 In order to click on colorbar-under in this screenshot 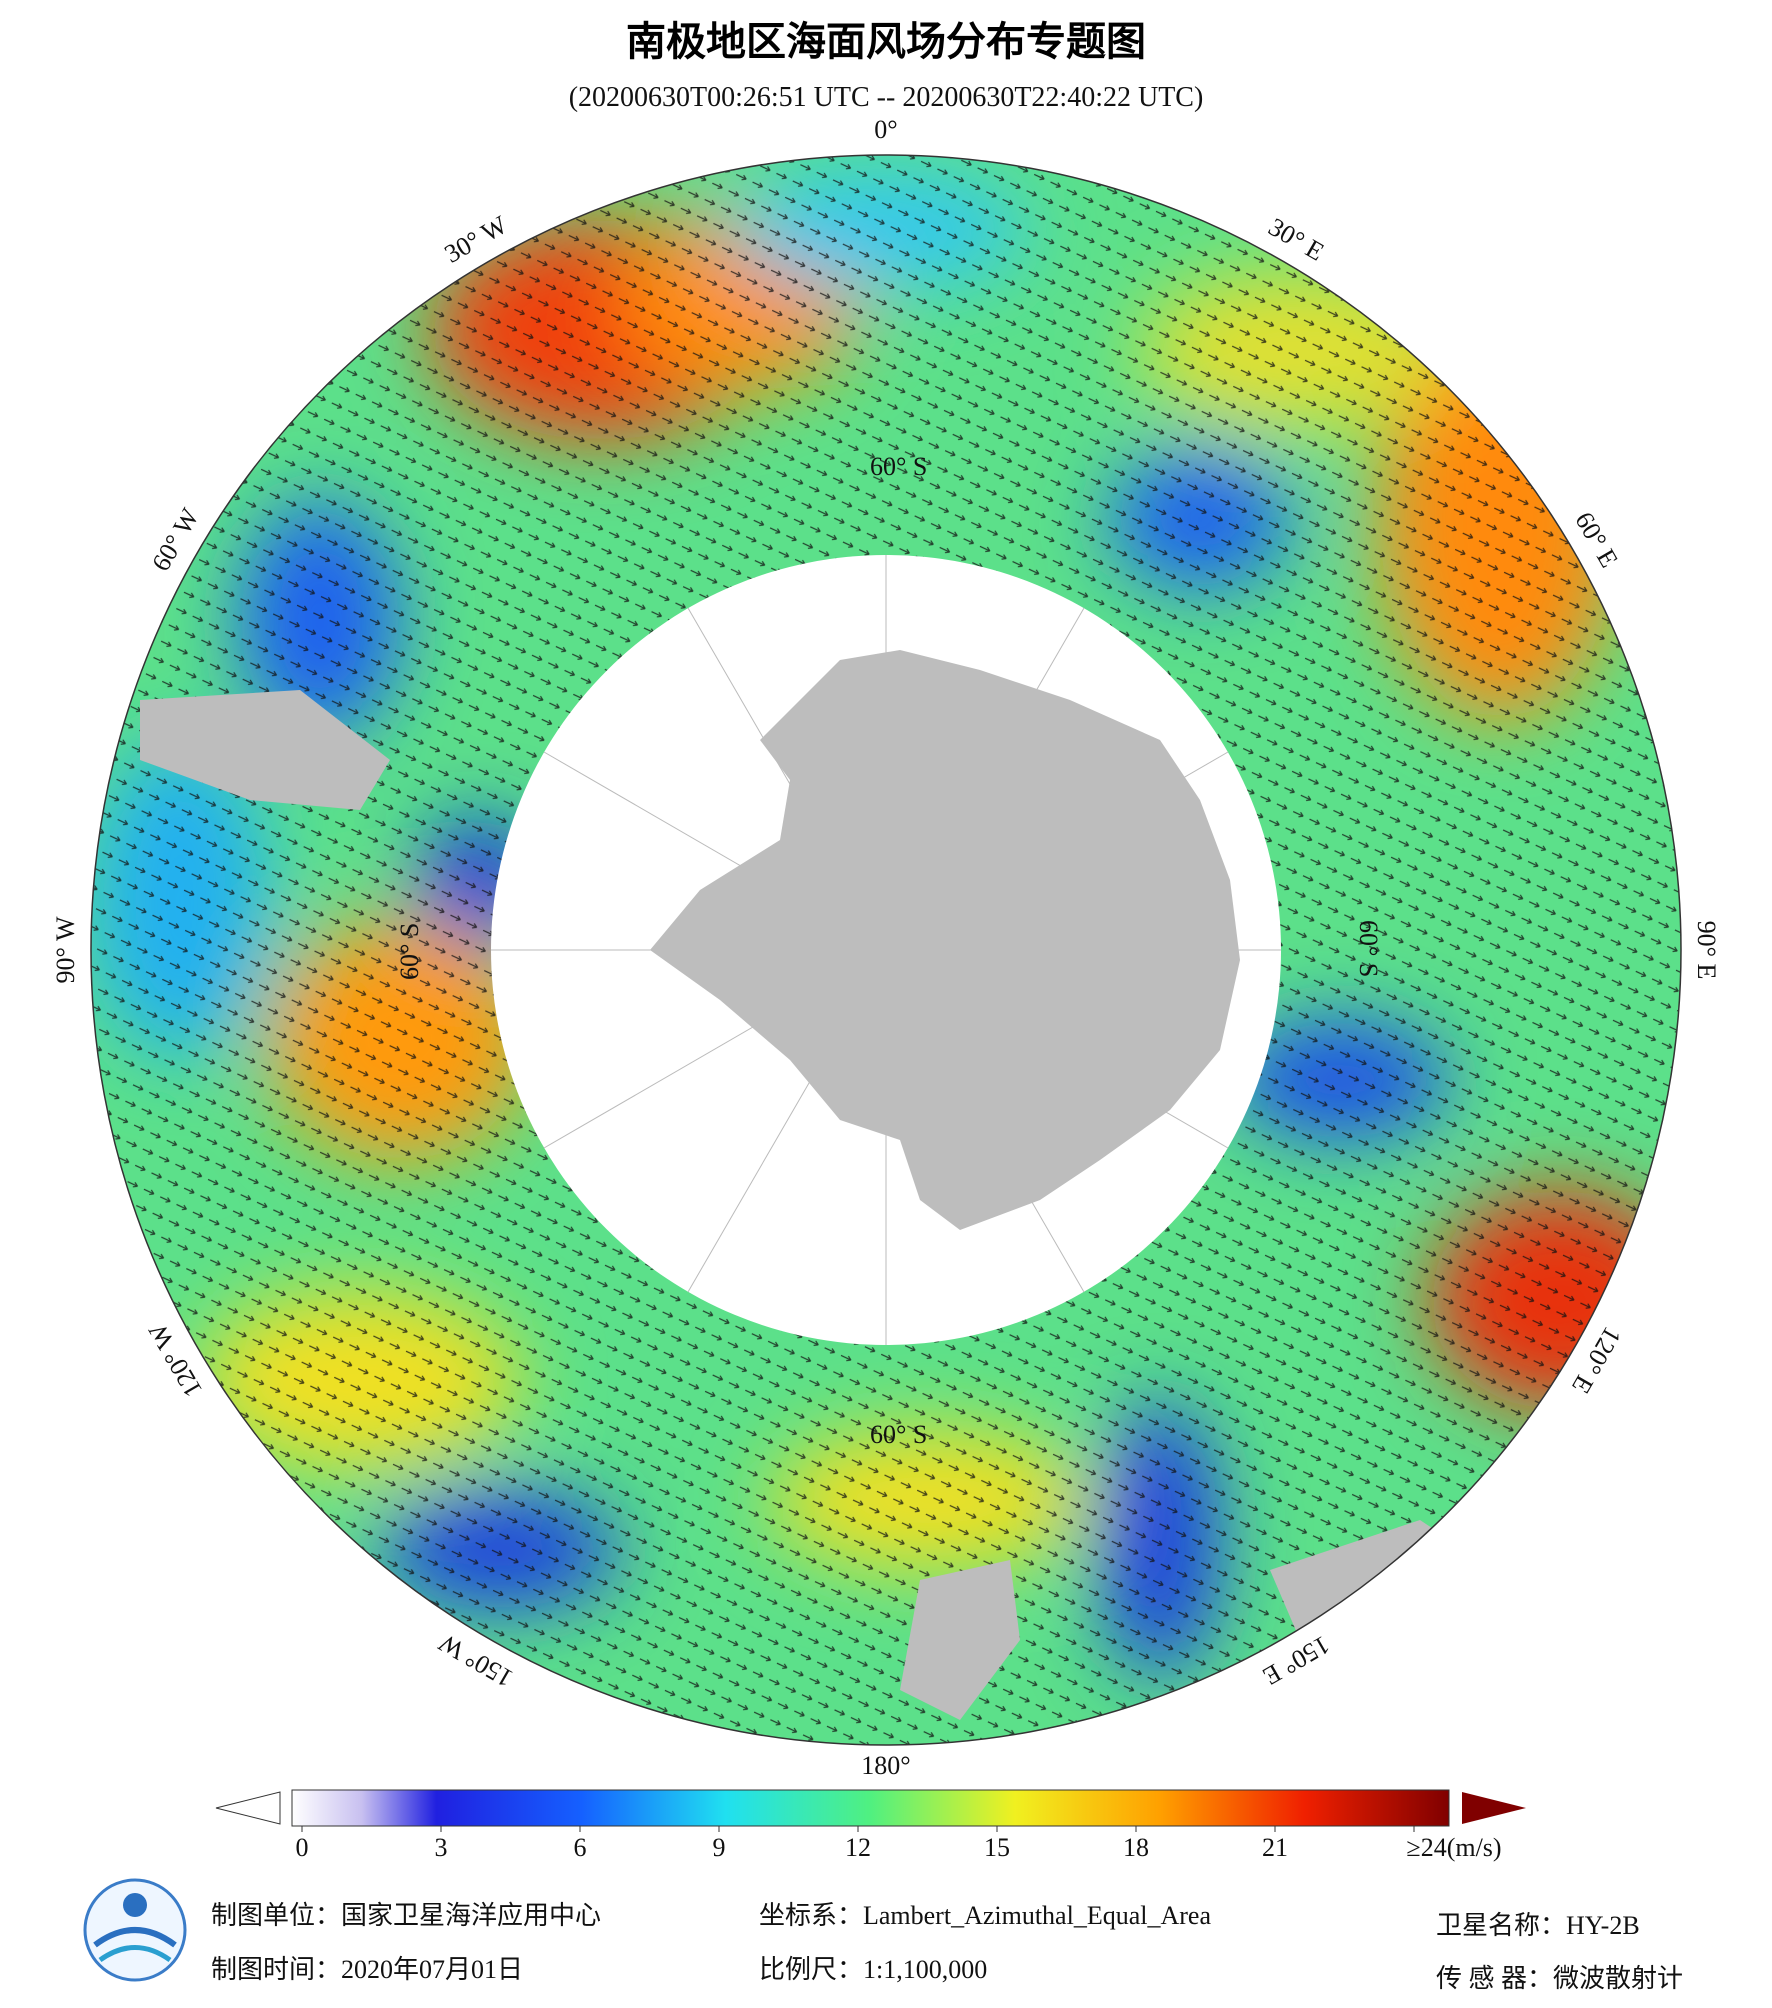, I will do `click(248, 1808)`.